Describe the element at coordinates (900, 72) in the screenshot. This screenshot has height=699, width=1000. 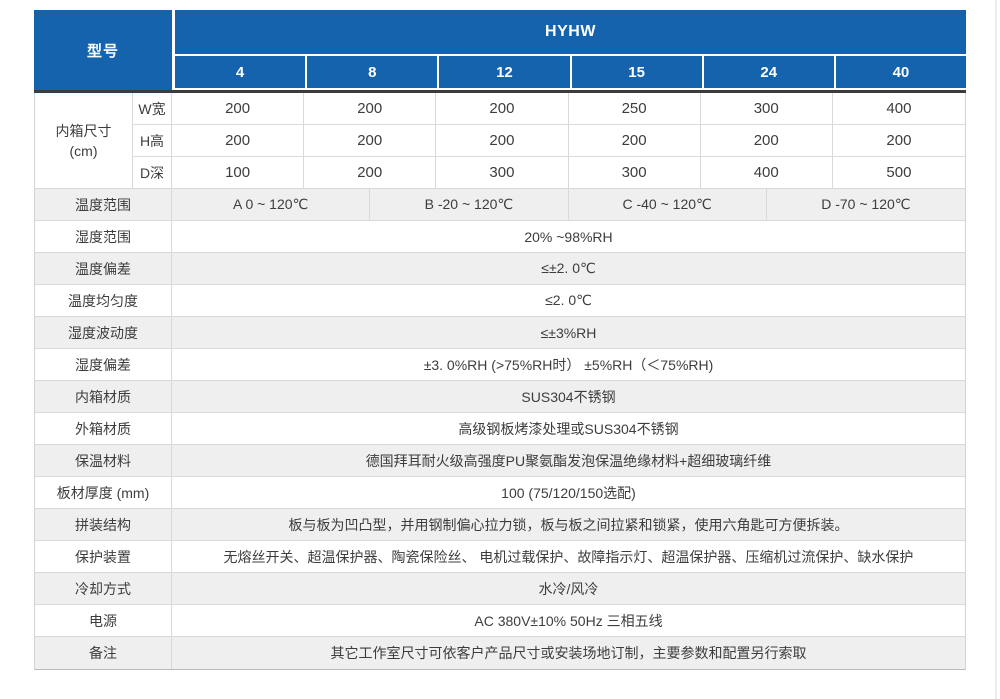
I see `model-number-cell: 40` at that location.